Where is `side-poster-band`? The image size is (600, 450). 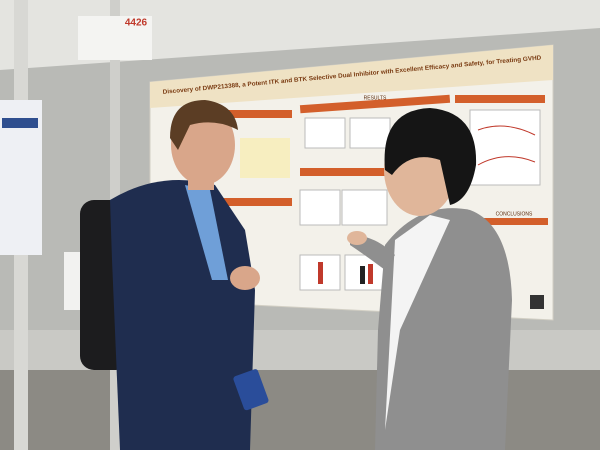 side-poster-band is located at coordinates (20, 123).